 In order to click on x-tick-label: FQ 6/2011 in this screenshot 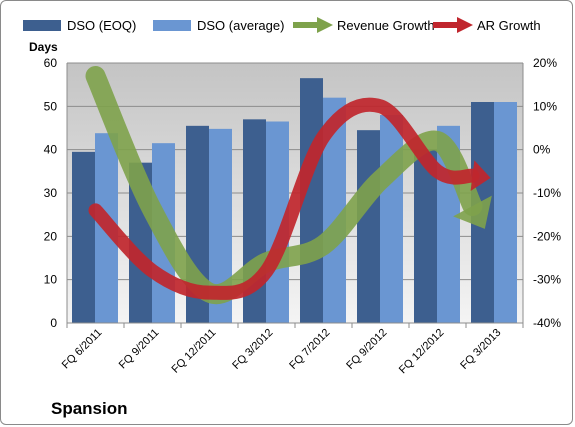, I will do `click(82, 349)`.